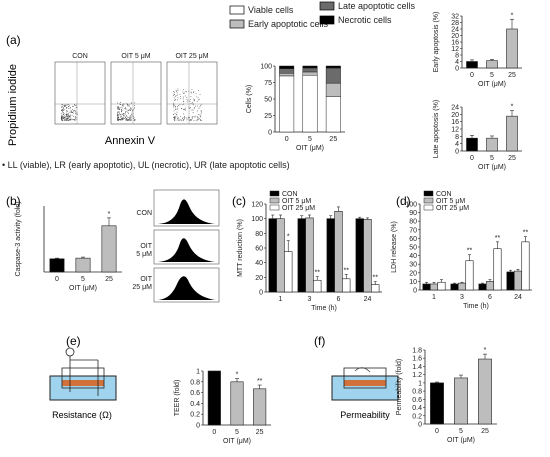 The image size is (550, 457). I want to click on chart-b-xlabel: OIT (μM), so click(83, 288).